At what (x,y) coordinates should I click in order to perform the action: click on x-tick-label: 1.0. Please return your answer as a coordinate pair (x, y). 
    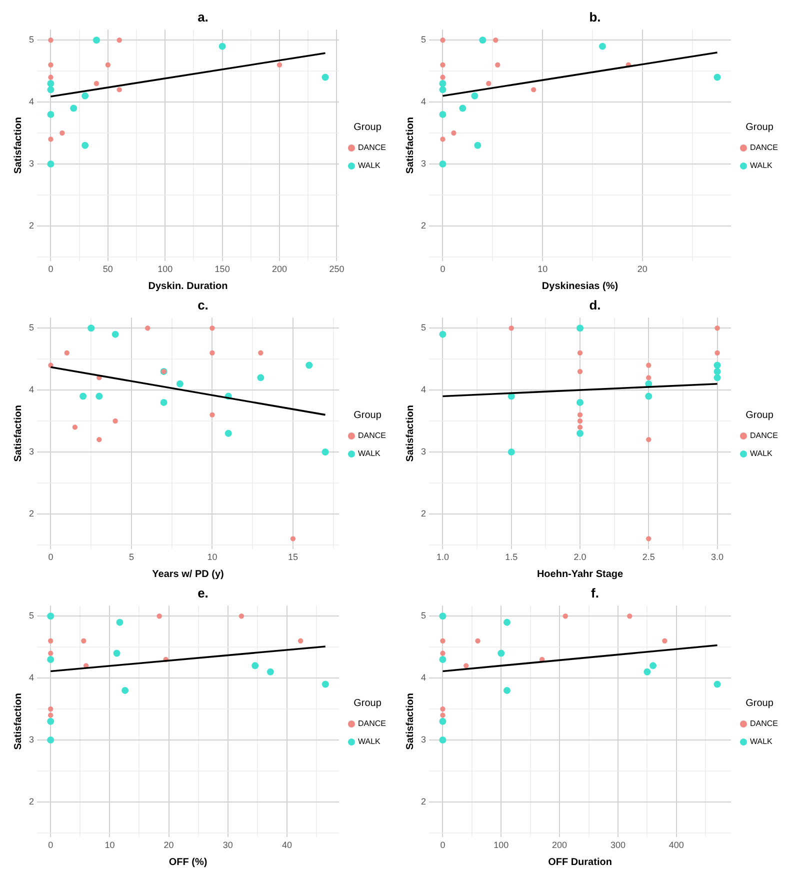
    Looking at the image, I should click on (442, 557).